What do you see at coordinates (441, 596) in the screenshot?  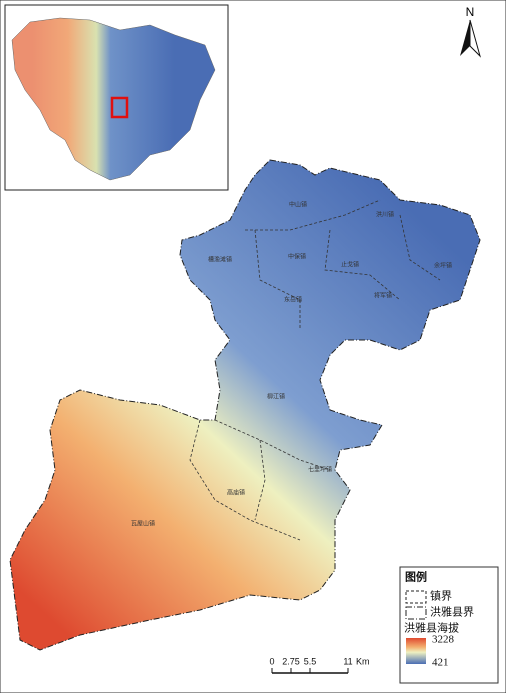 I see `legend-label: 镇界` at bounding box center [441, 596].